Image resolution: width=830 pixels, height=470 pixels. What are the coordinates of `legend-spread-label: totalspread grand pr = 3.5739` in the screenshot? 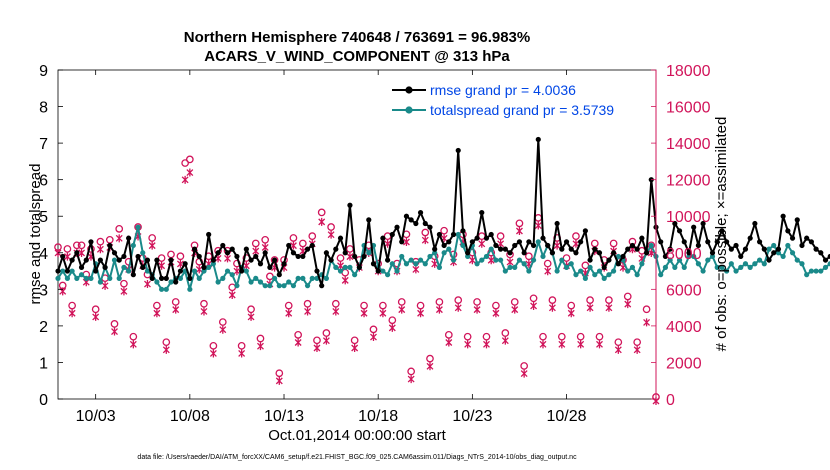 It's located at (522, 110).